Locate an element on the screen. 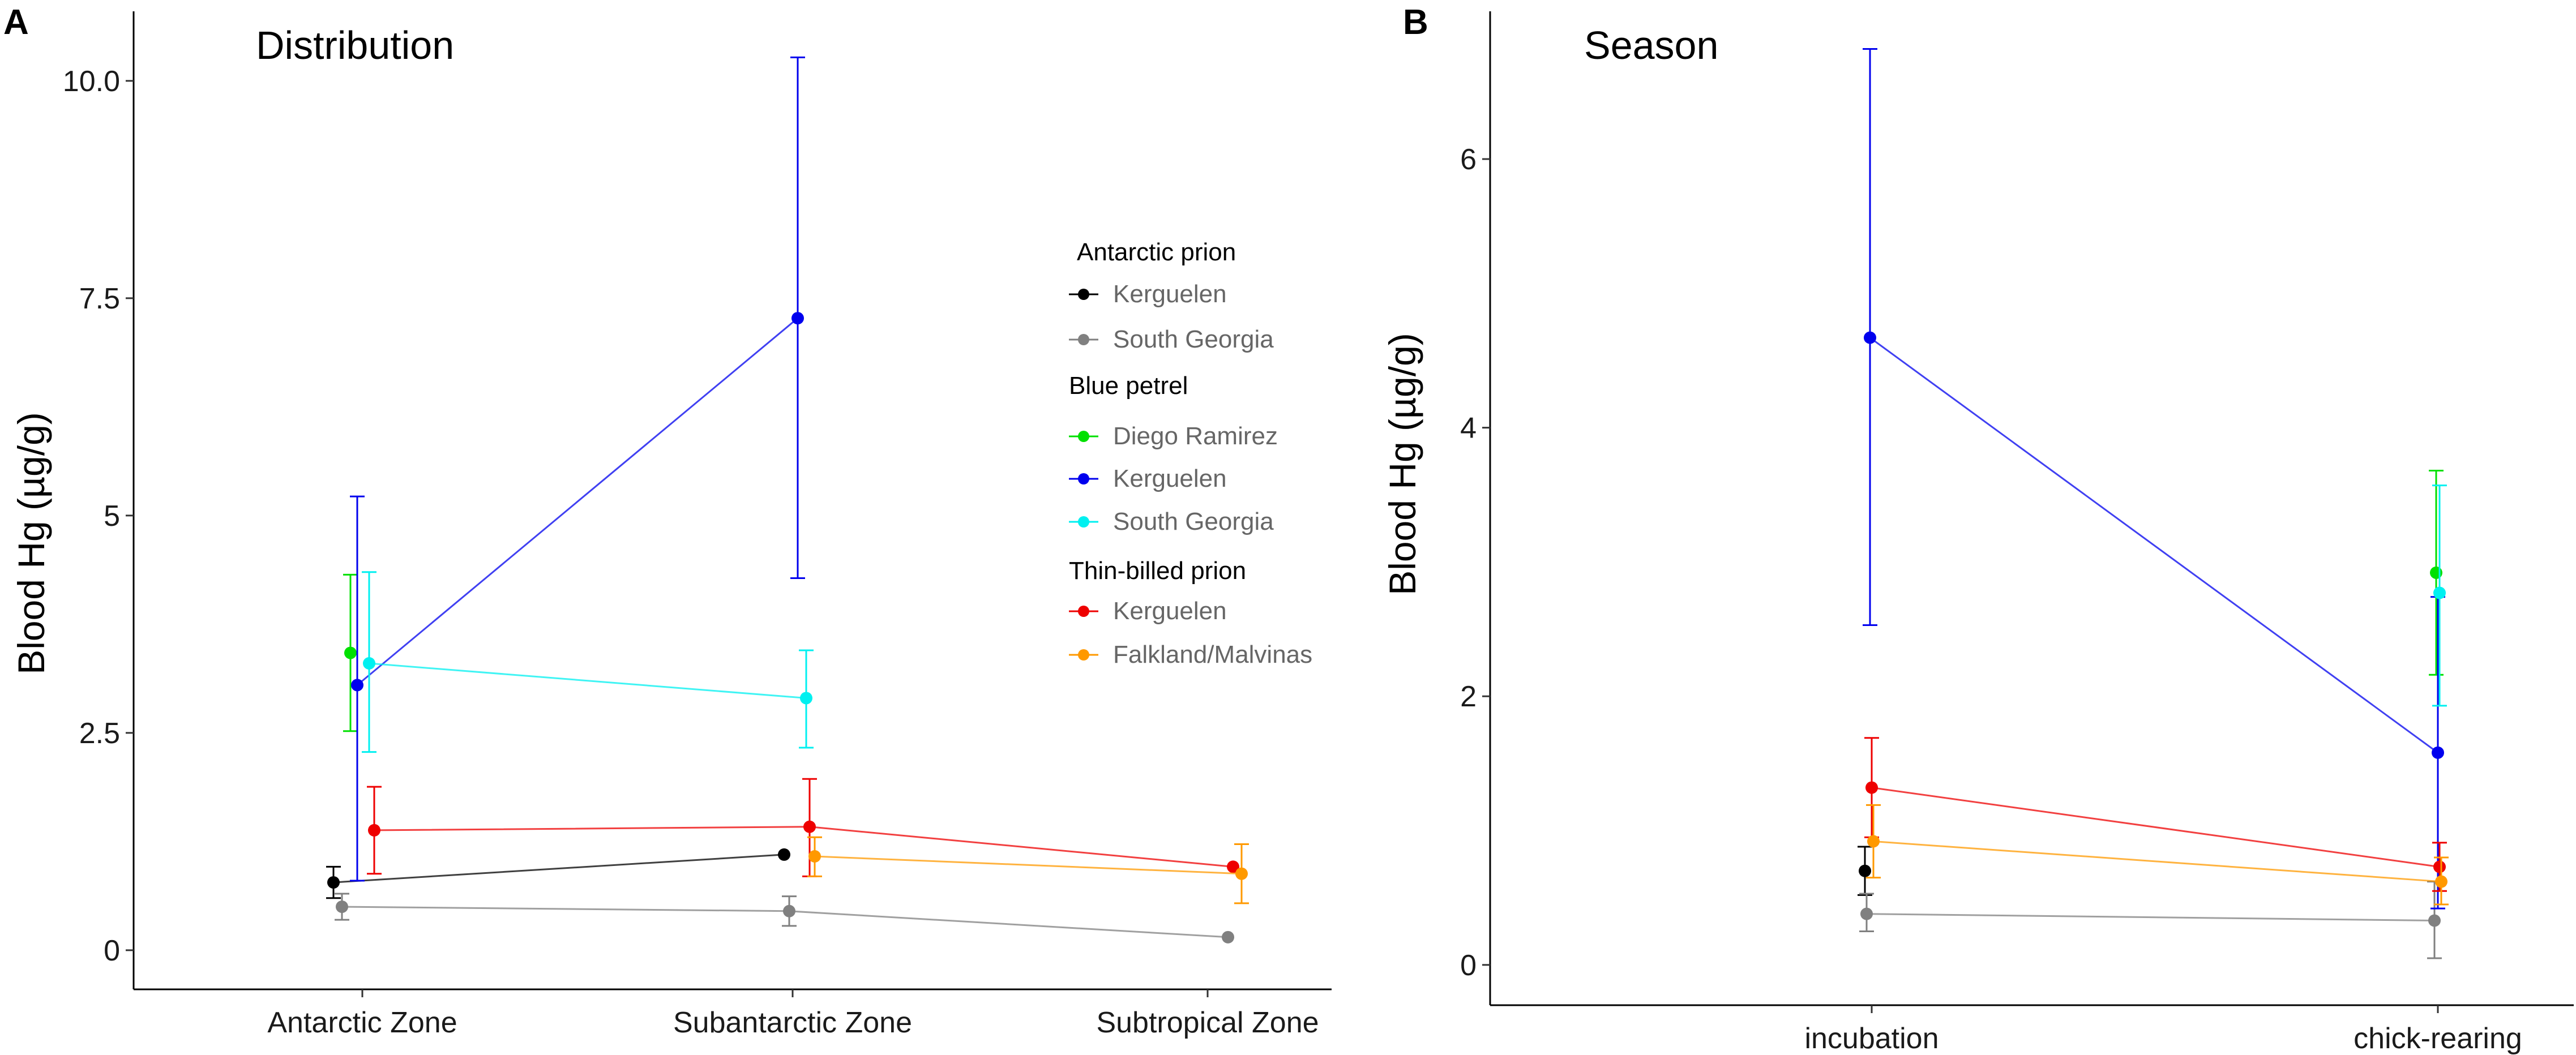 This screenshot has width=2576, height=1055. x-tick-label: chick-rearing is located at coordinates (2438, 1038).